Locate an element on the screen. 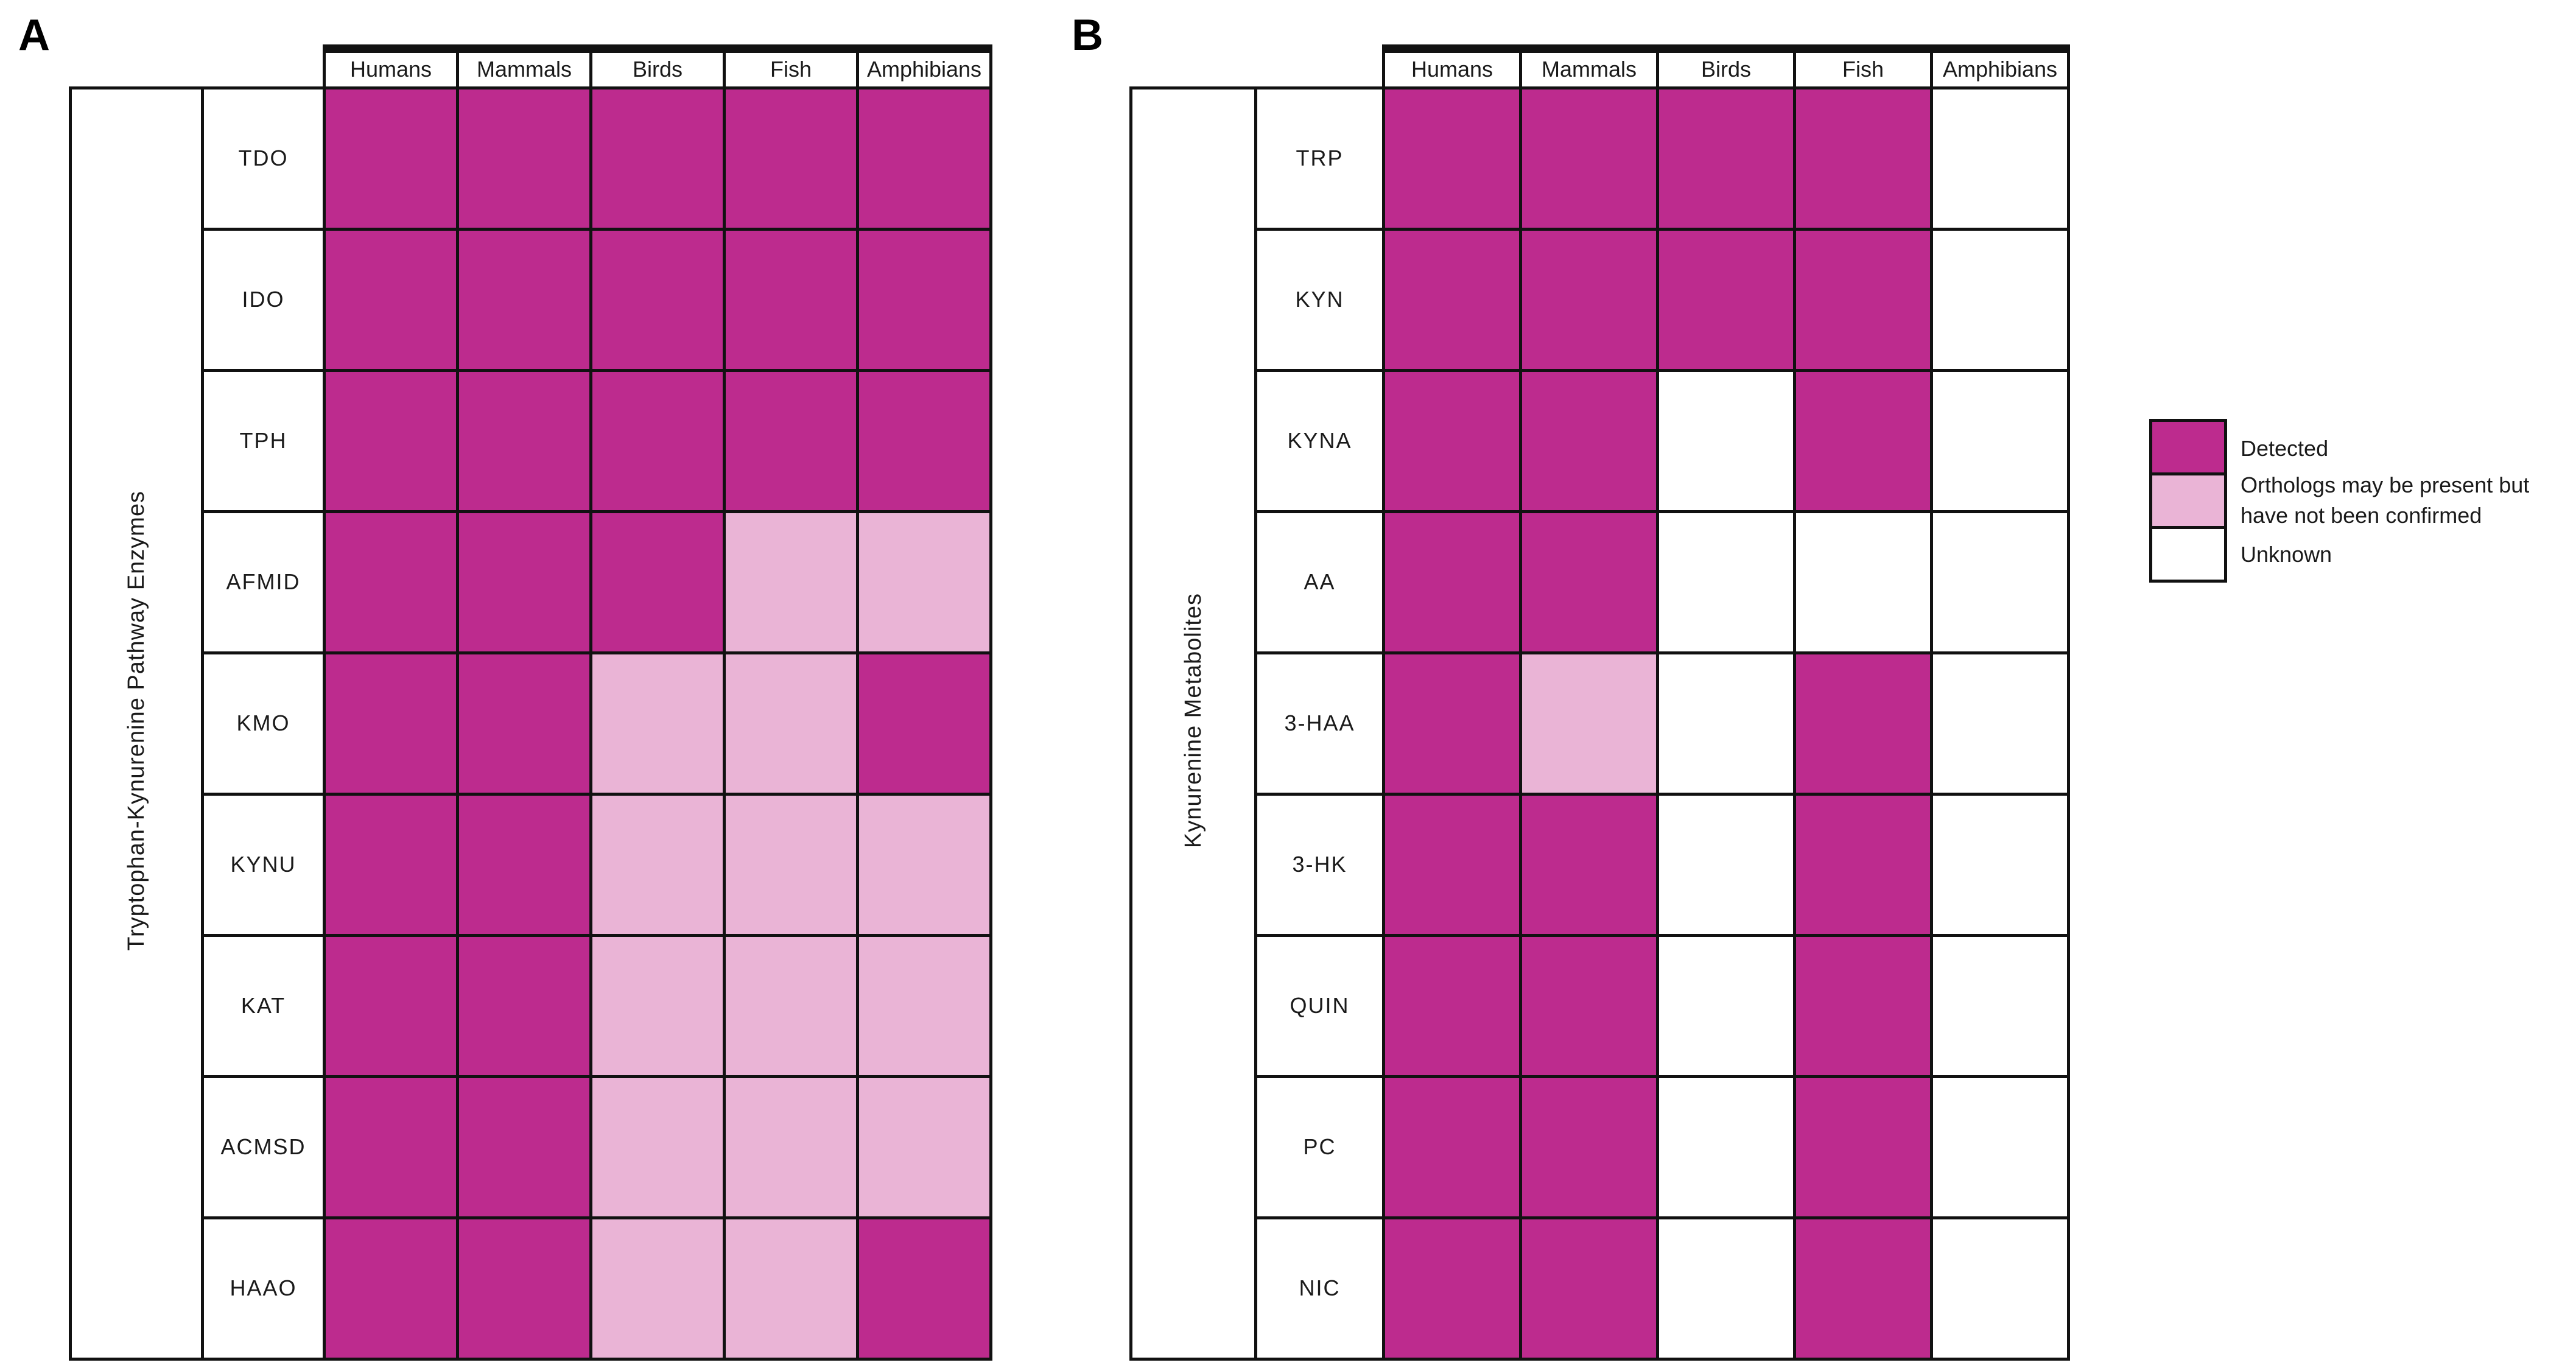 This screenshot has height=1371, width=2576. panel-b-letter: B is located at coordinates (1087, 35).